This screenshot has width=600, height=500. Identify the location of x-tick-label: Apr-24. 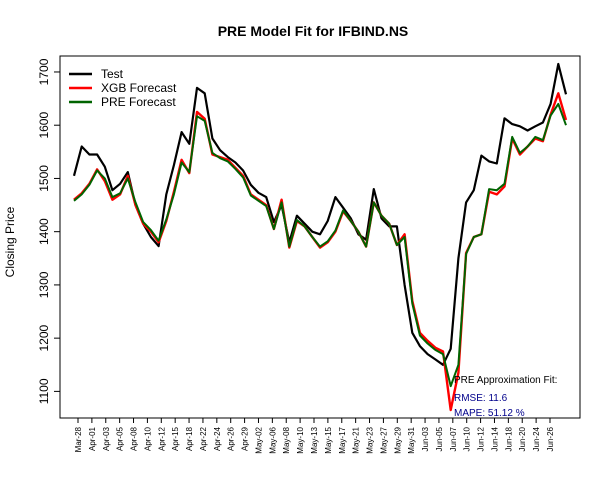
(217, 438).